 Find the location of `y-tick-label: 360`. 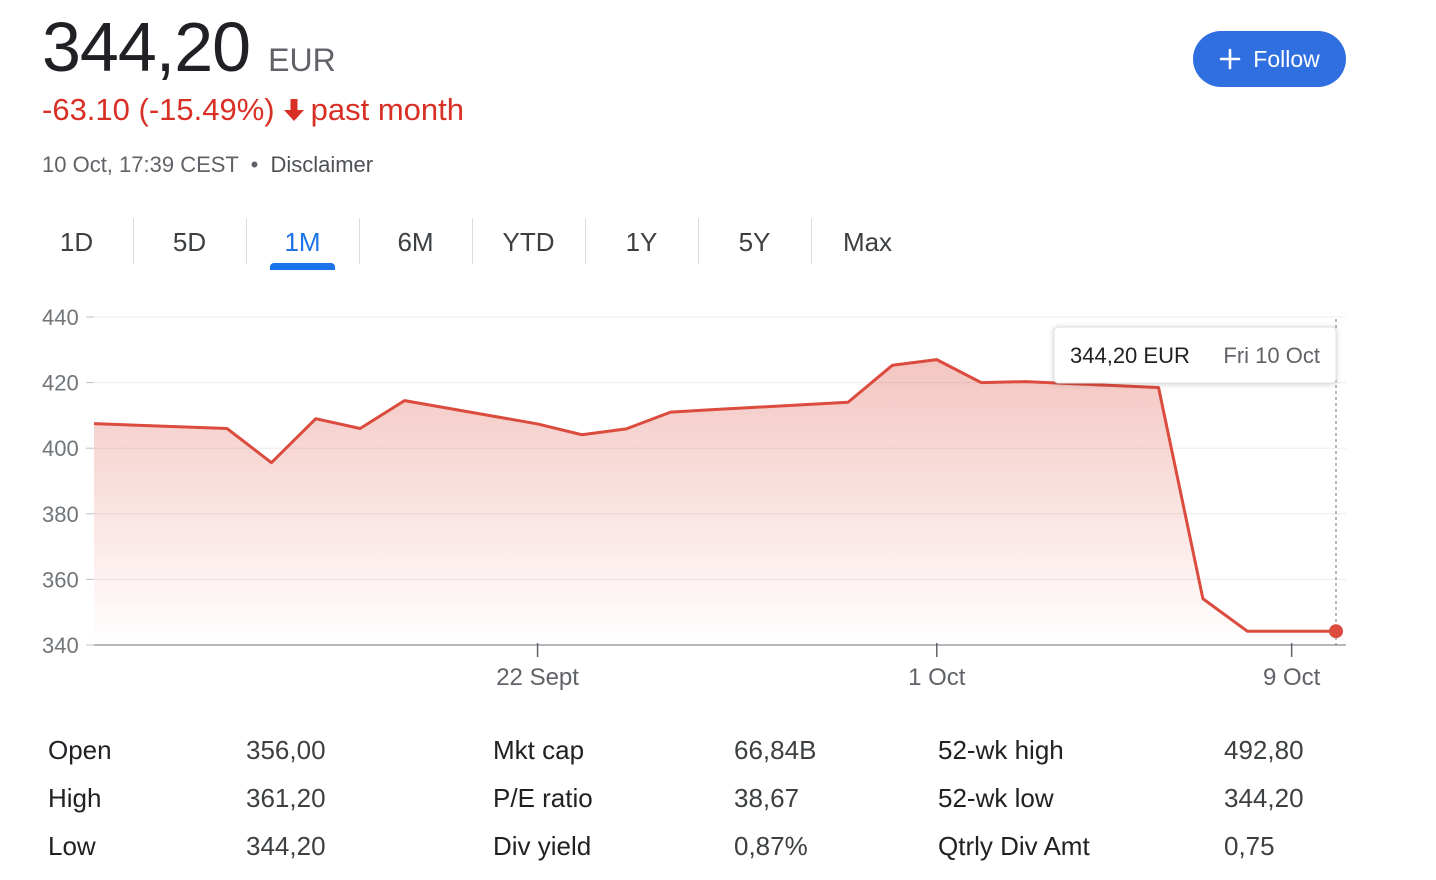

y-tick-label: 360 is located at coordinates (60, 579).